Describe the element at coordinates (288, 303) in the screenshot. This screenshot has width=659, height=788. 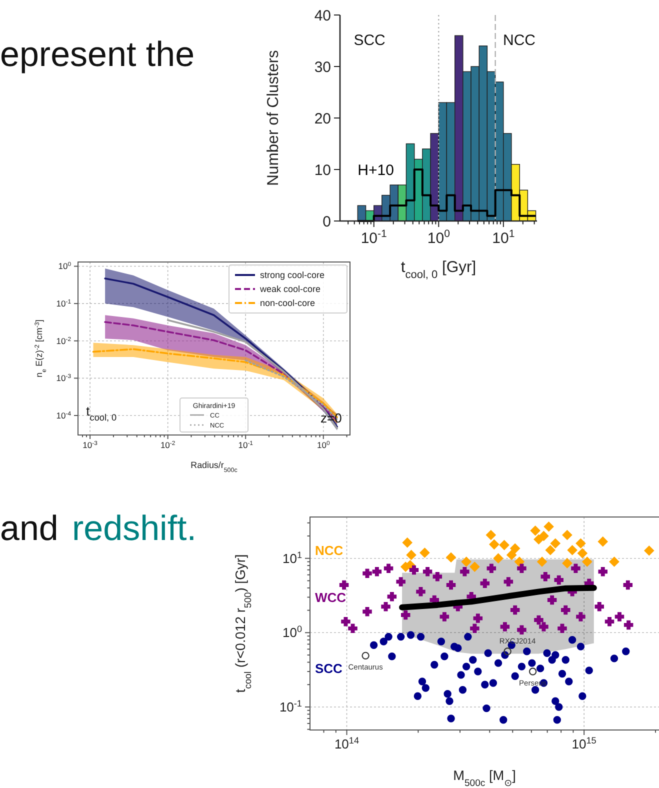
I see `legend-label: non-cool-core` at that location.